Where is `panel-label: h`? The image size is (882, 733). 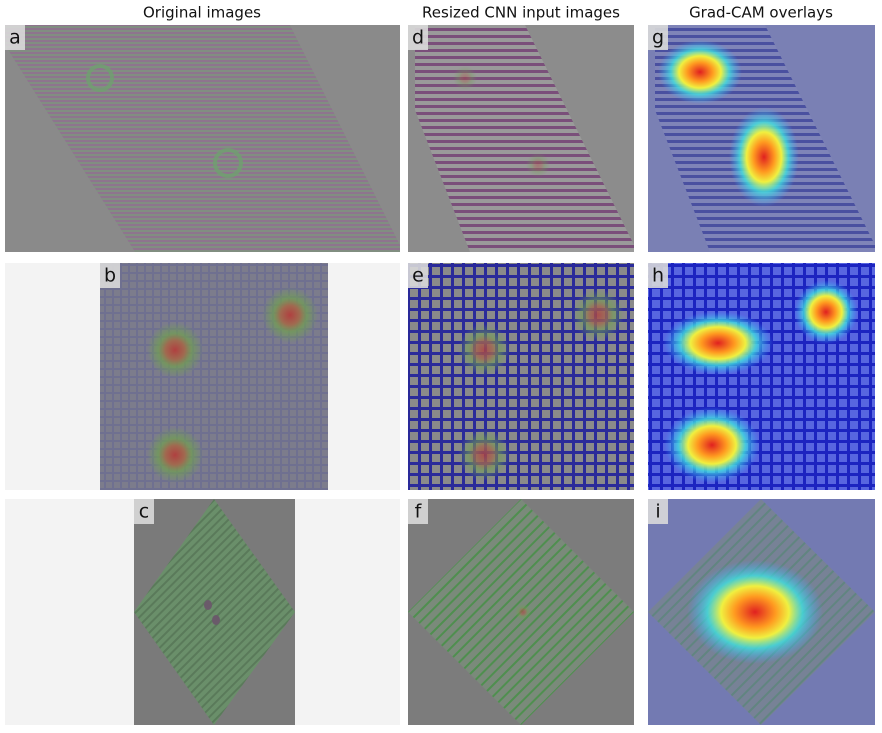 panel-label: h is located at coordinates (658, 276).